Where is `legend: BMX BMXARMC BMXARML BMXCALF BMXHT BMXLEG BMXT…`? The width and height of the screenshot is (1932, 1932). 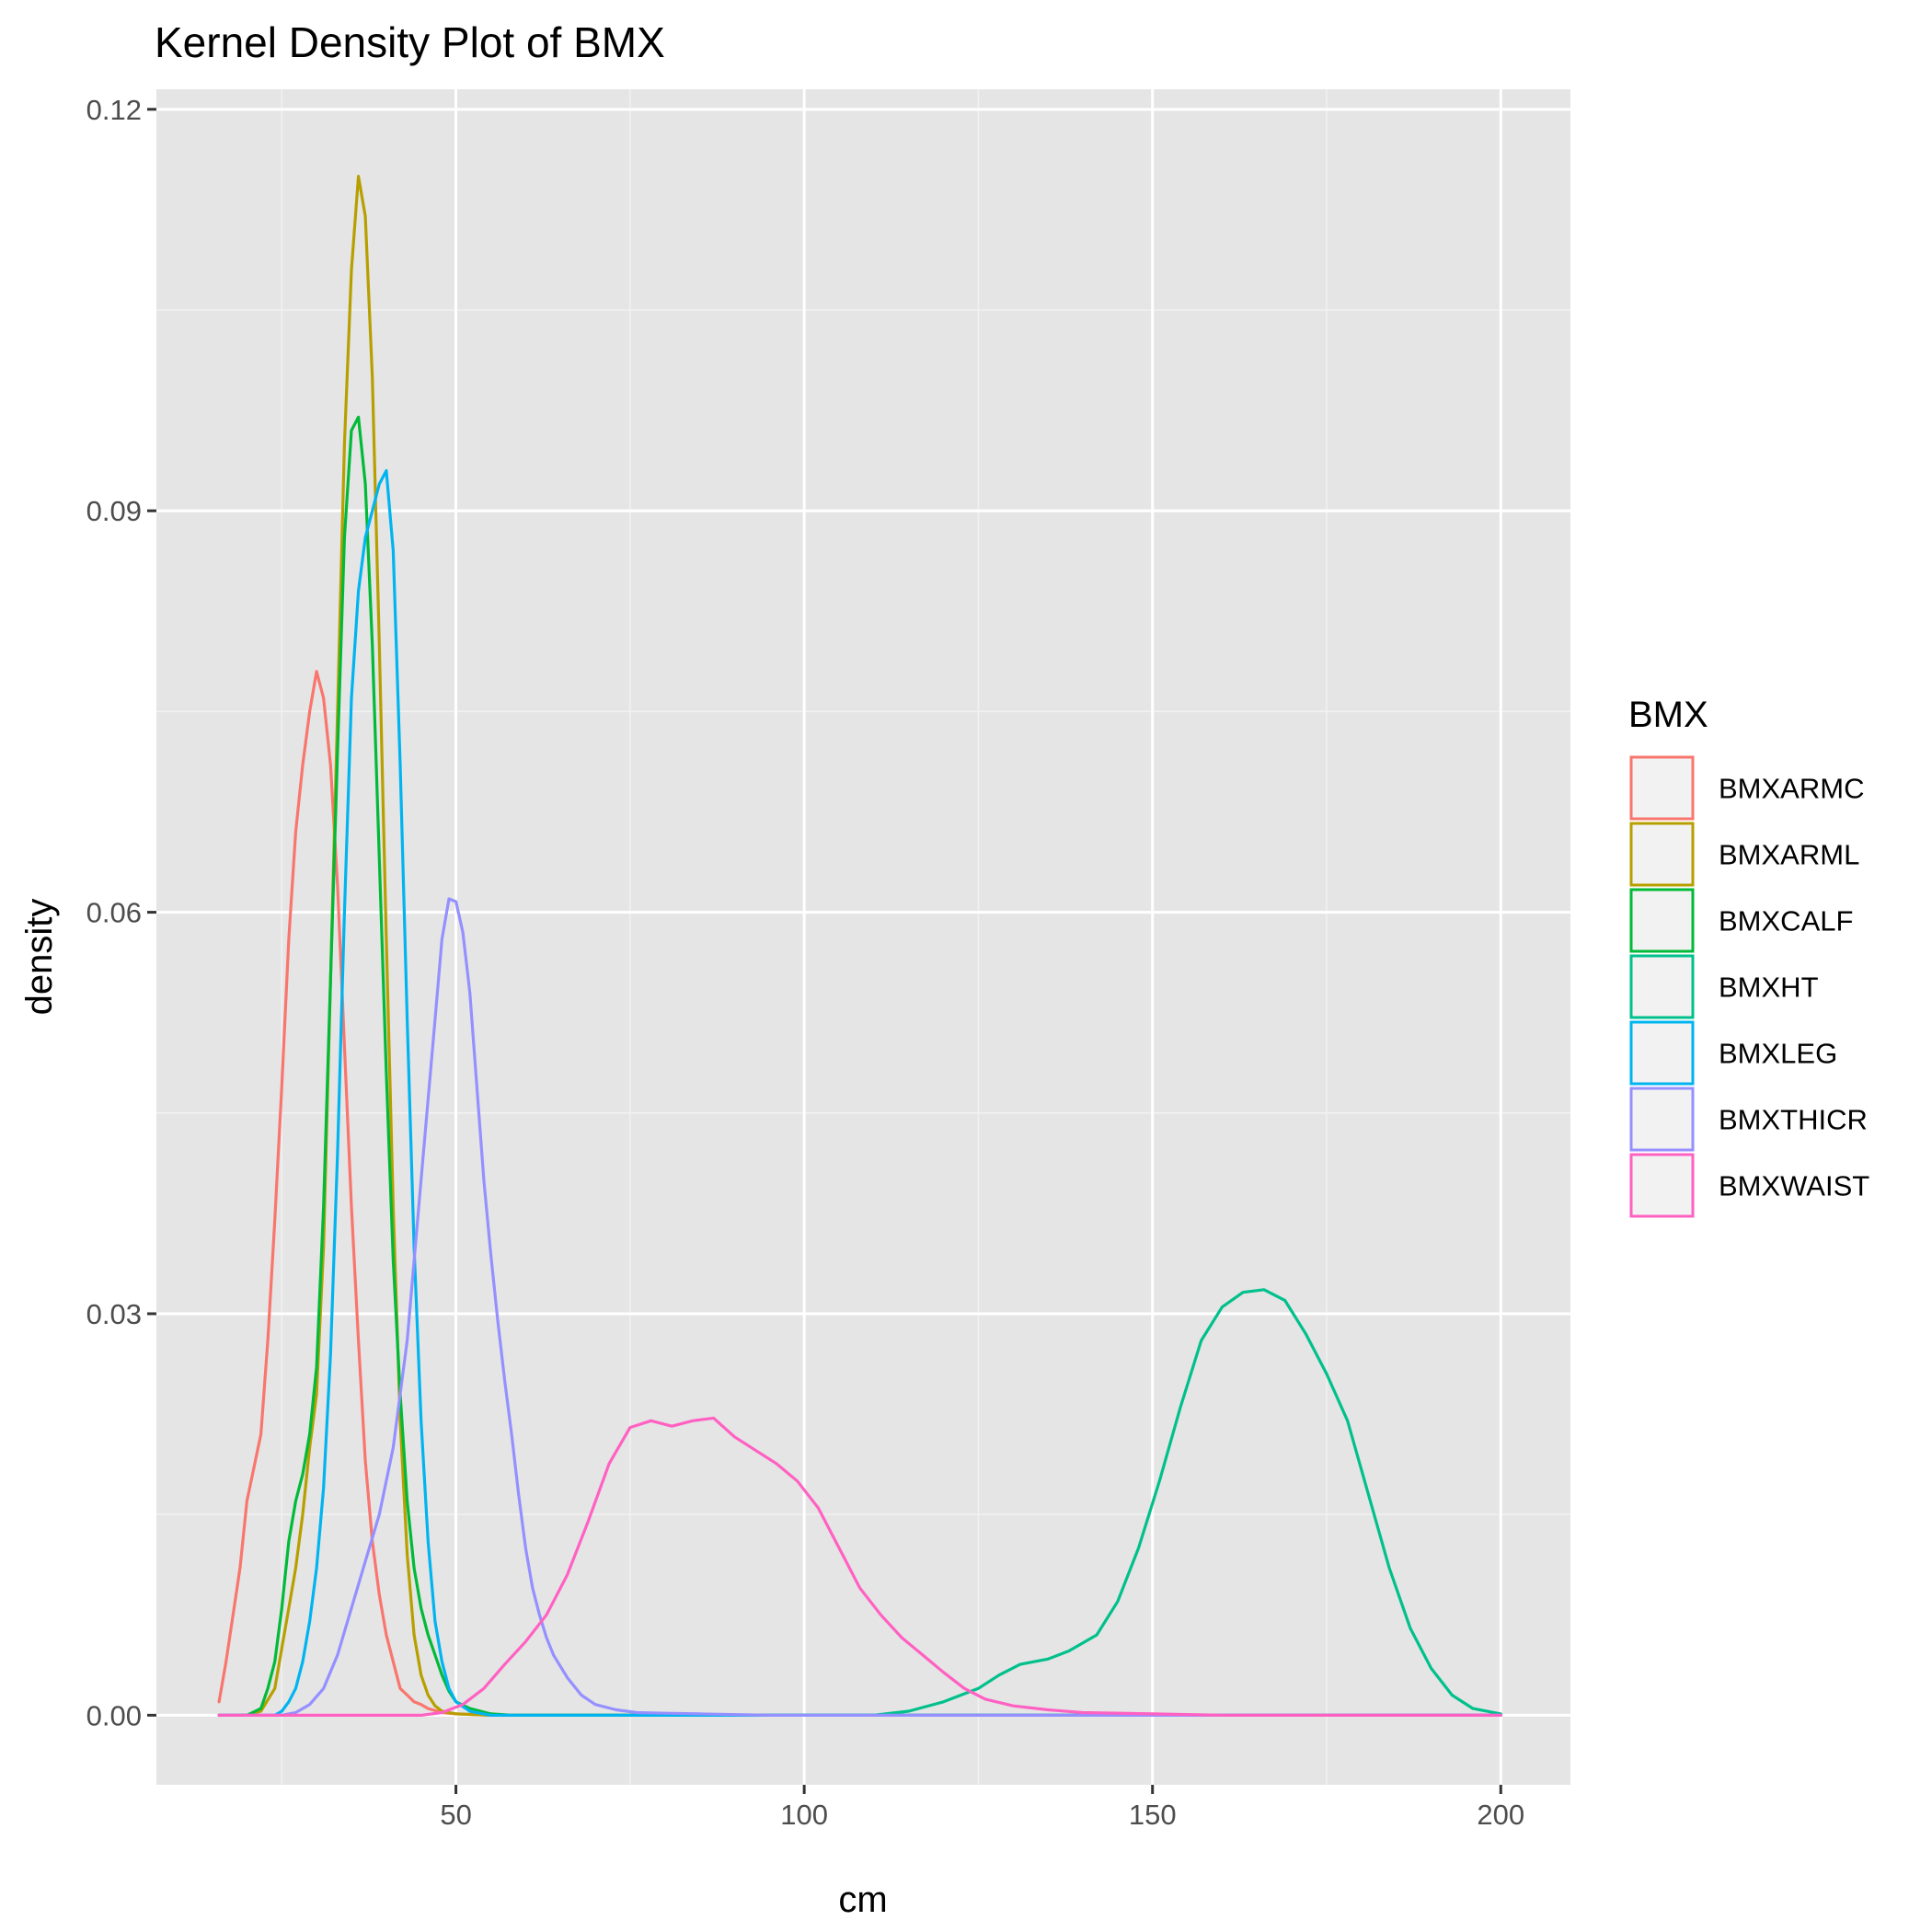
legend: BMX BMXARMC BMXARML BMXCALF BMXHT BMXLEG BMXT… is located at coordinates (1748, 956).